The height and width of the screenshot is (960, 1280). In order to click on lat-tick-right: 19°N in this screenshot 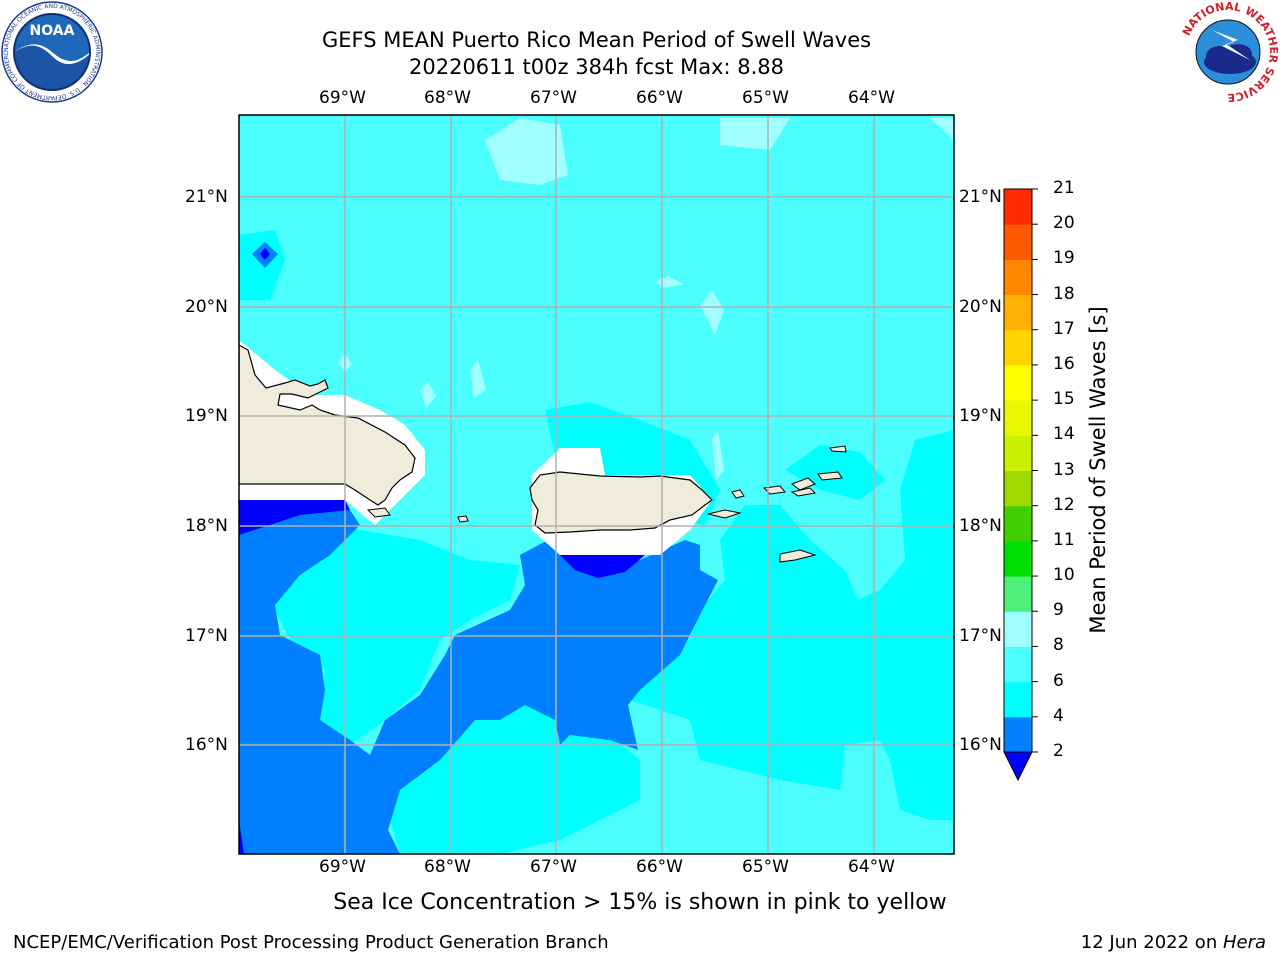, I will do `click(980, 416)`.